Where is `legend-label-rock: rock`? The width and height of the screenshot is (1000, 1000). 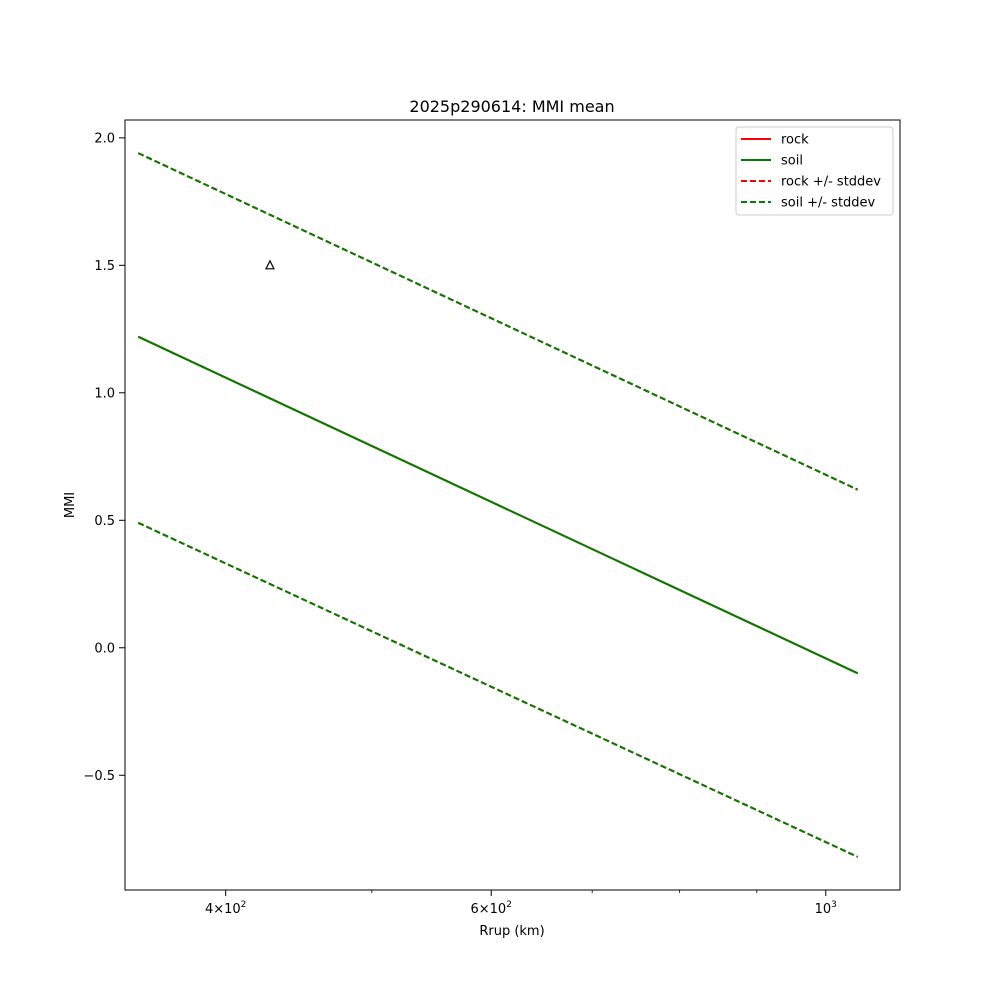 legend-label-rock: rock is located at coordinates (795, 140).